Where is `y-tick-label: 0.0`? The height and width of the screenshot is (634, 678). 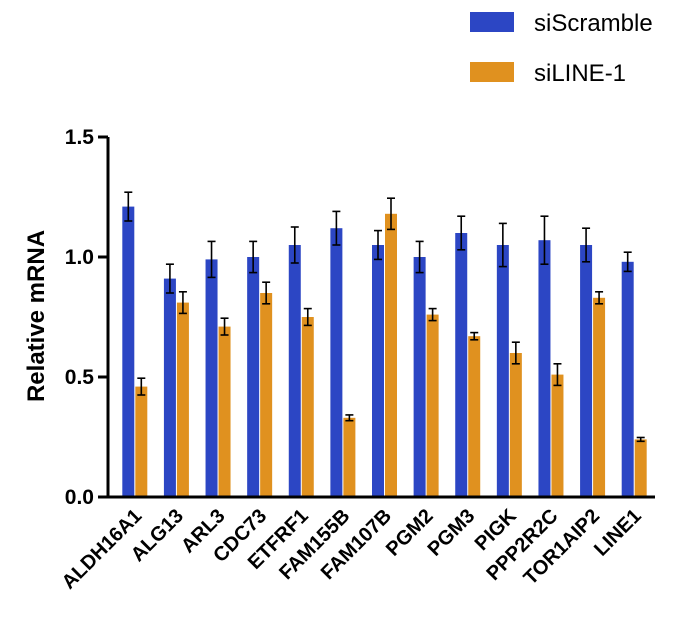
y-tick-label: 0.0 is located at coordinates (79, 497).